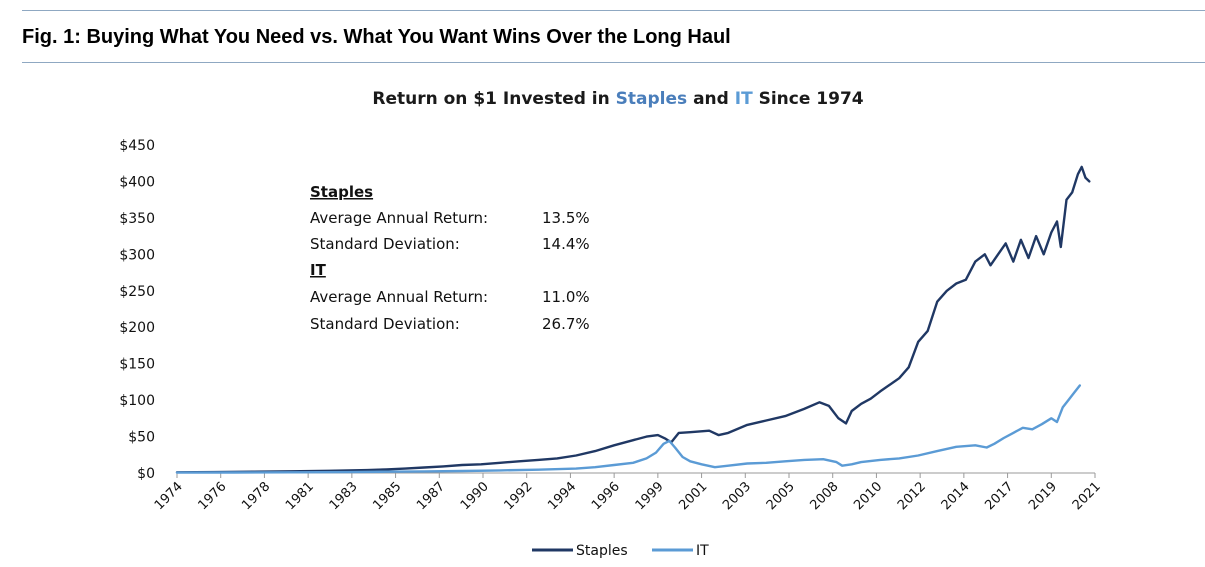 Image resolution: width=1205 pixels, height=567 pixels. What do you see at coordinates (475, 496) in the screenshot?
I see `x-tick-label: 1990` at bounding box center [475, 496].